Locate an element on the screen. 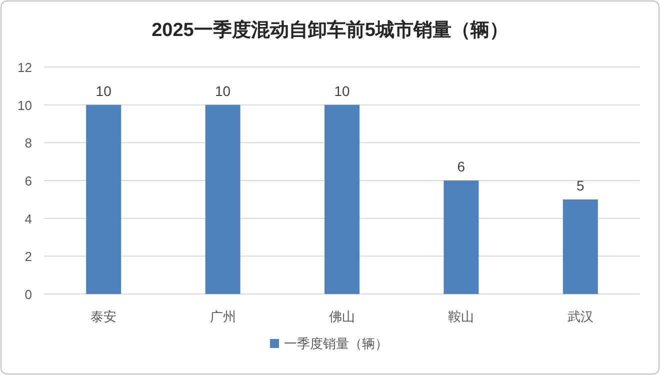 The width and height of the screenshot is (660, 375). x-tick-label: 广州 is located at coordinates (223, 316).